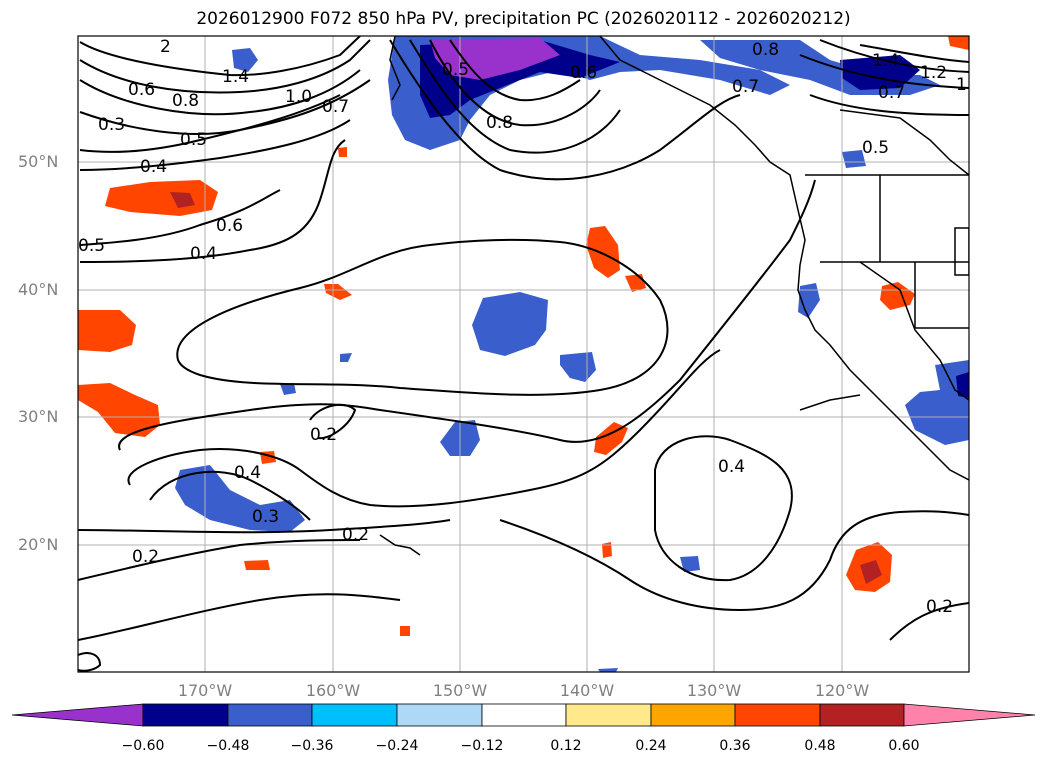  What do you see at coordinates (333, 690) in the screenshot?
I see `lon-label: 160°W` at bounding box center [333, 690].